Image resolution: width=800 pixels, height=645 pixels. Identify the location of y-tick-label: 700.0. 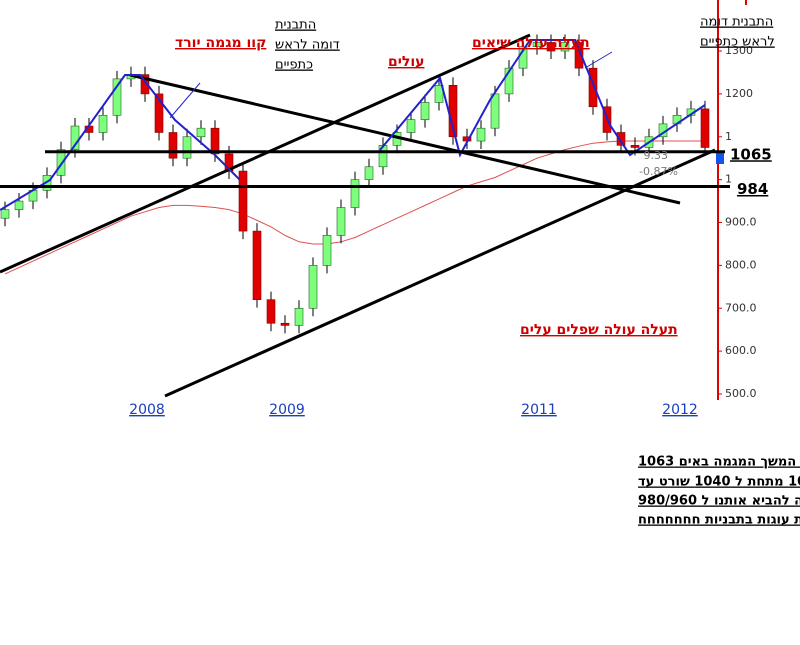
(741, 307).